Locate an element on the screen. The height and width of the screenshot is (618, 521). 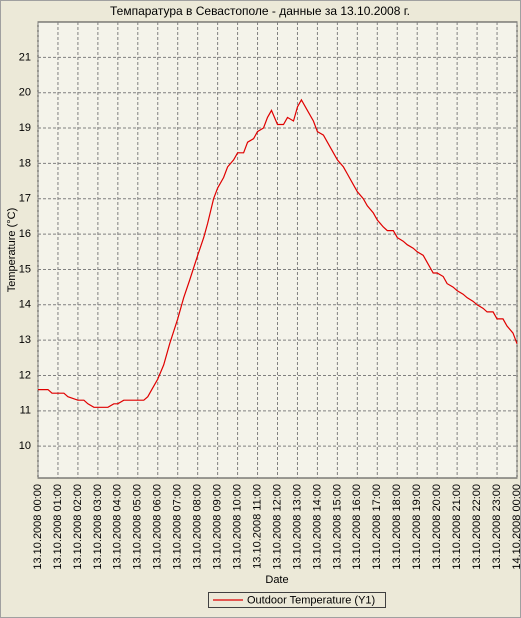
x-tick-label: 13.10.2008 22:00 is located at coordinates (477, 527).